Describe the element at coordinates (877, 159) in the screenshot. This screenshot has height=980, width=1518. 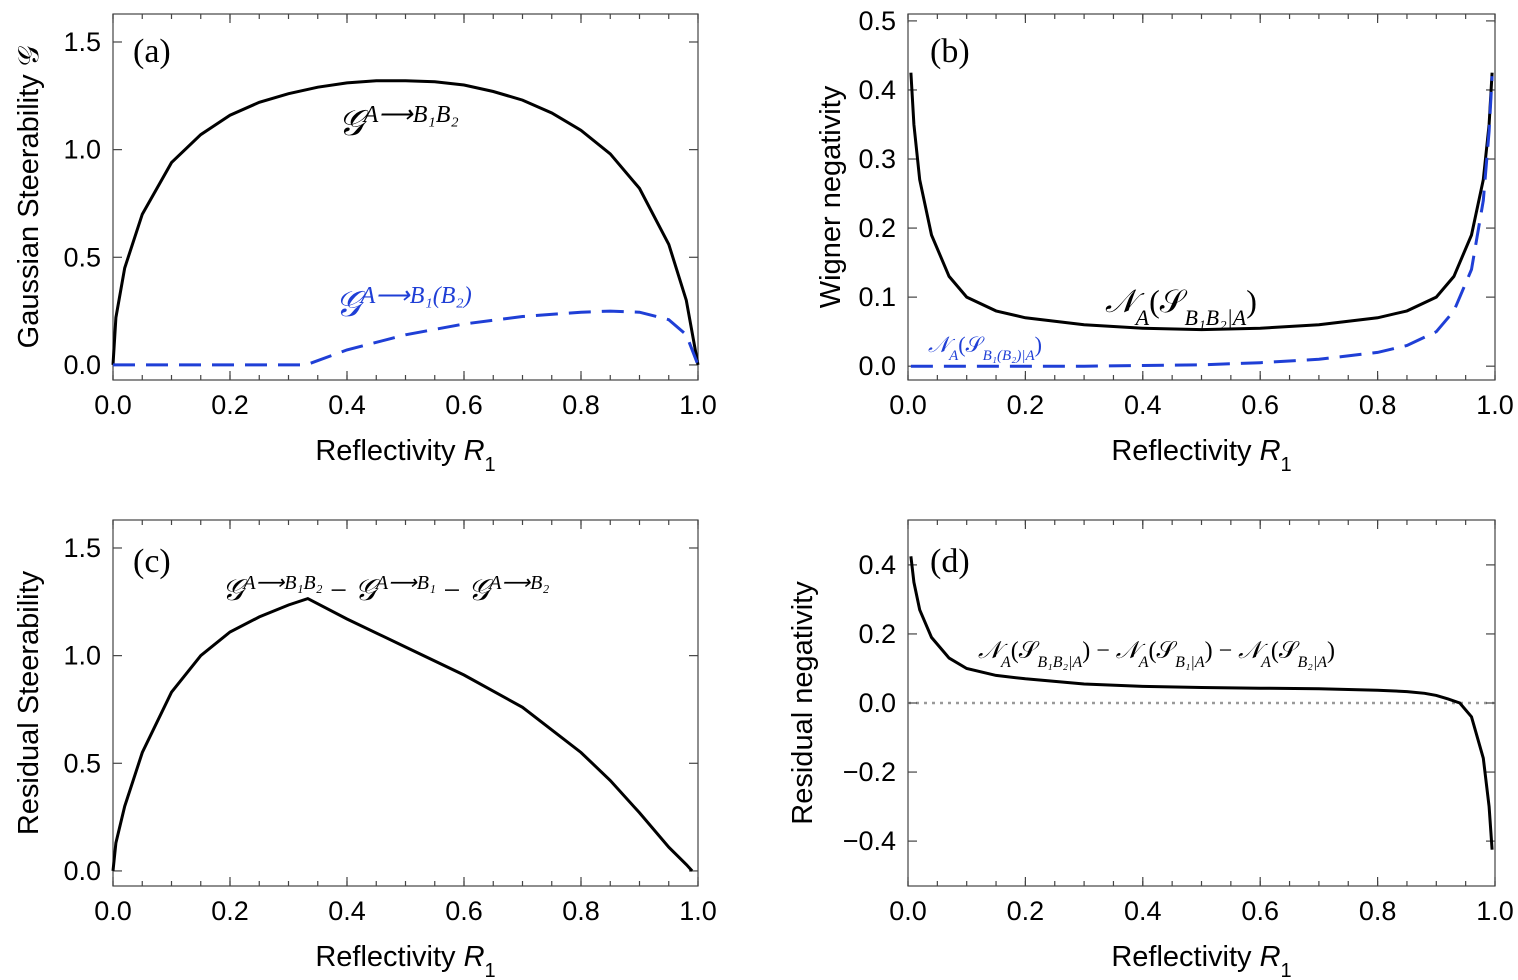
I see `y-tick-label: 0.3` at that location.